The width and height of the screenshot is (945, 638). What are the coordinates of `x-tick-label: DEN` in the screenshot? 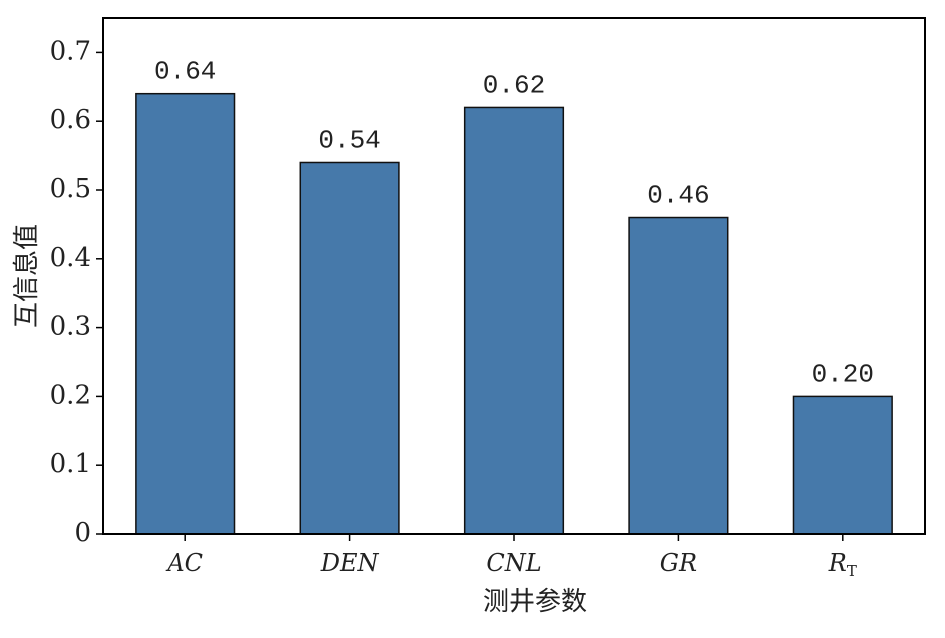 It's located at (350, 563).